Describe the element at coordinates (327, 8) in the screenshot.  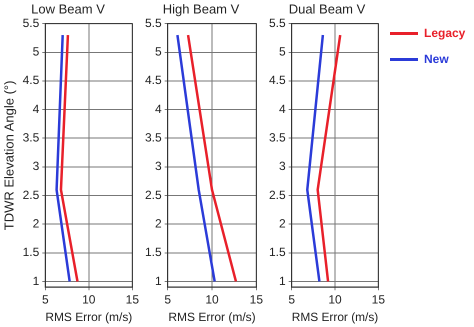
I see `chart-title: Dual Beam V` at that location.